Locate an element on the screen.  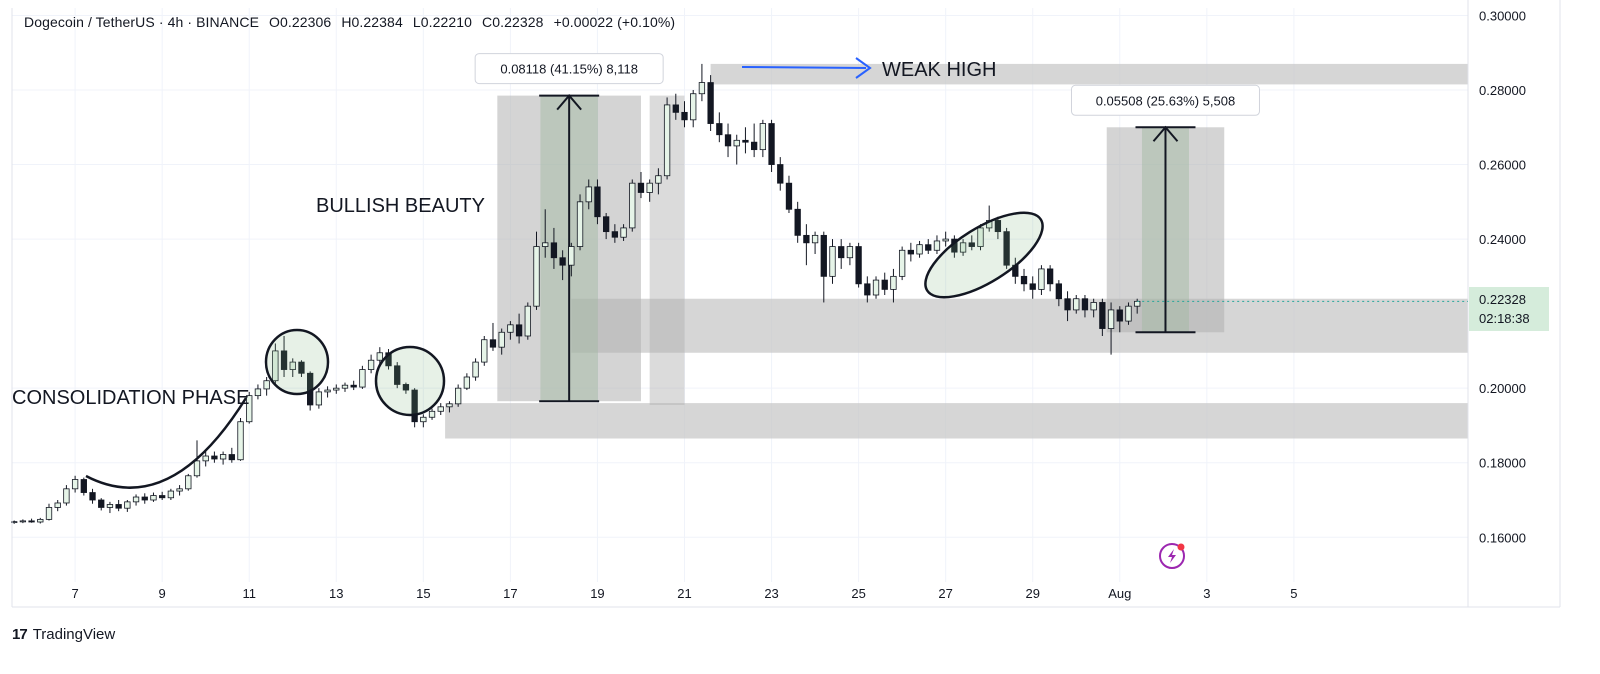
y-tick-label: 0.24000 is located at coordinates (1502, 239).